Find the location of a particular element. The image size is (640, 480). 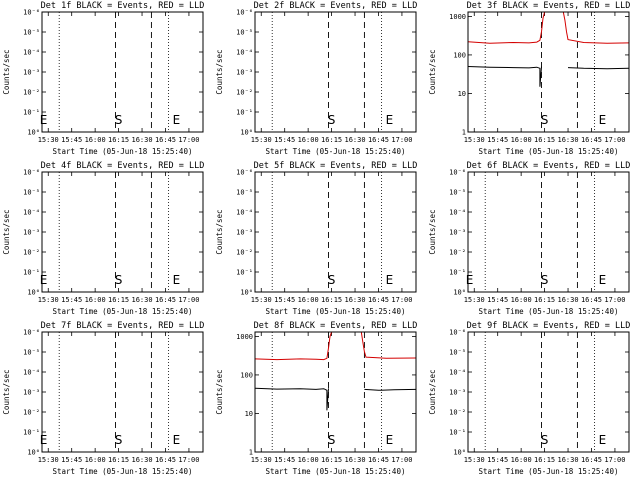

chart-title: Det 3f BLACK = Events, RED = LLD is located at coordinates (549, 6).